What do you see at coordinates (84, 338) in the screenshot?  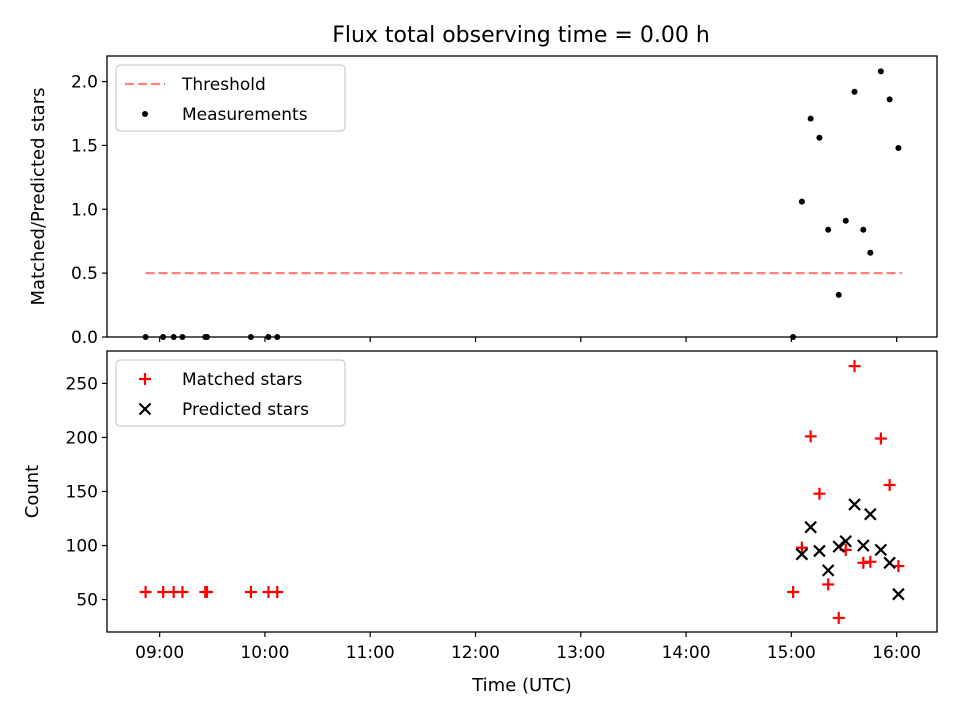 I see `y-tick-label: 0.0` at bounding box center [84, 338].